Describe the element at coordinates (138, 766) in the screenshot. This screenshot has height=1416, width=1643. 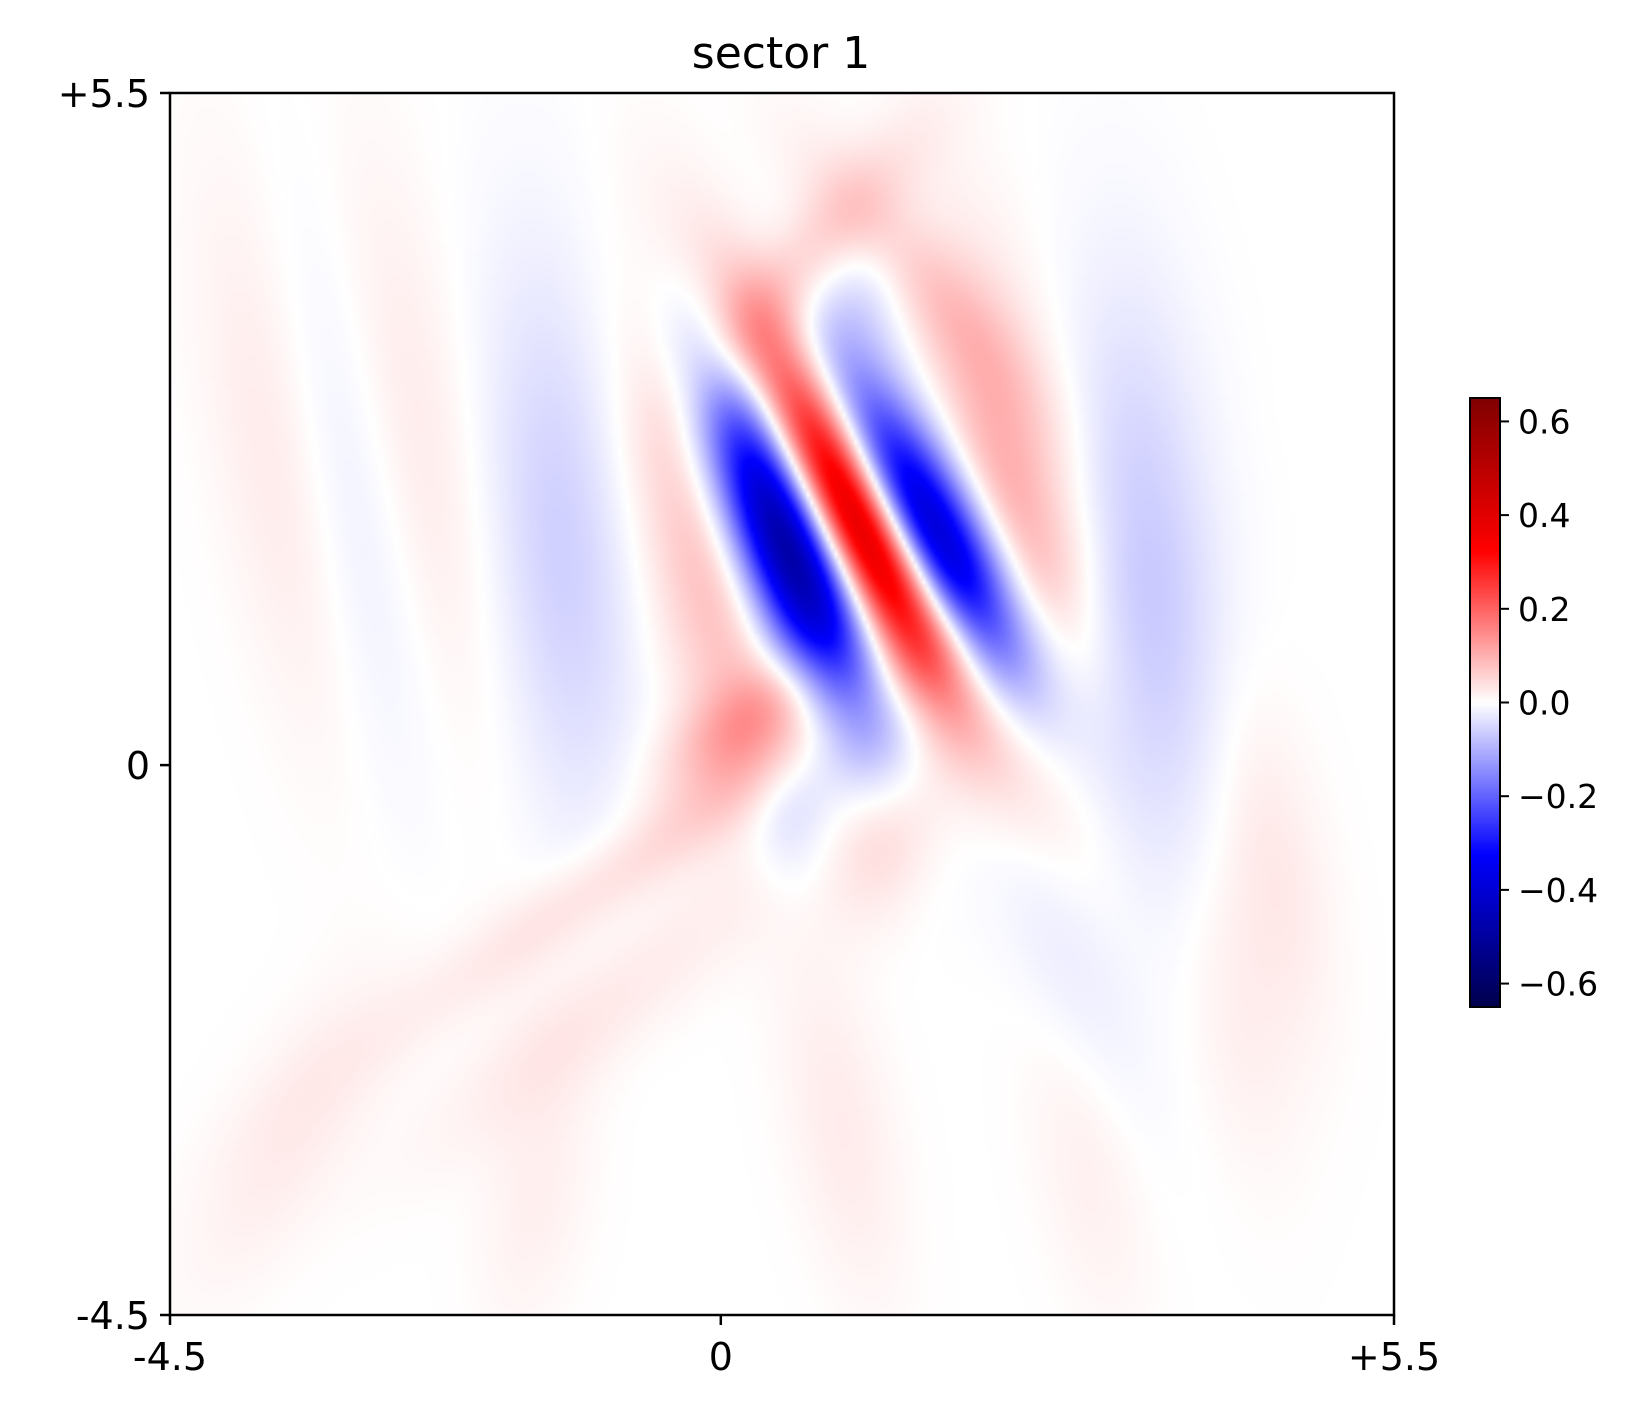
I see `y-tick-label: 0` at that location.